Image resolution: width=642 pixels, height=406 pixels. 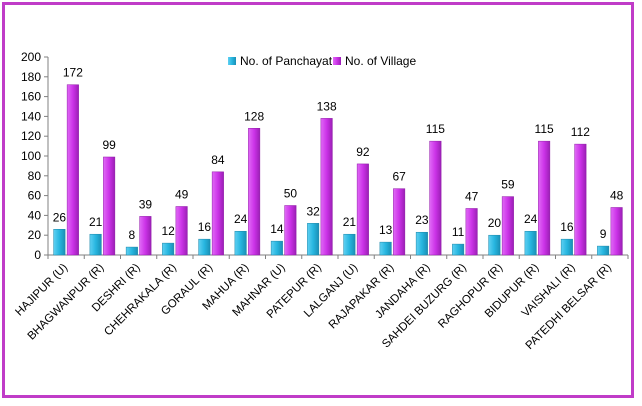 What do you see at coordinates (495, 223) in the screenshot?
I see `data-label-panchayat: 20` at bounding box center [495, 223].